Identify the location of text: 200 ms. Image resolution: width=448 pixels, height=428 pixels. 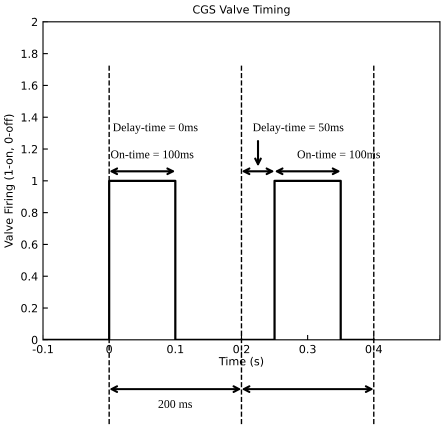
(175, 404).